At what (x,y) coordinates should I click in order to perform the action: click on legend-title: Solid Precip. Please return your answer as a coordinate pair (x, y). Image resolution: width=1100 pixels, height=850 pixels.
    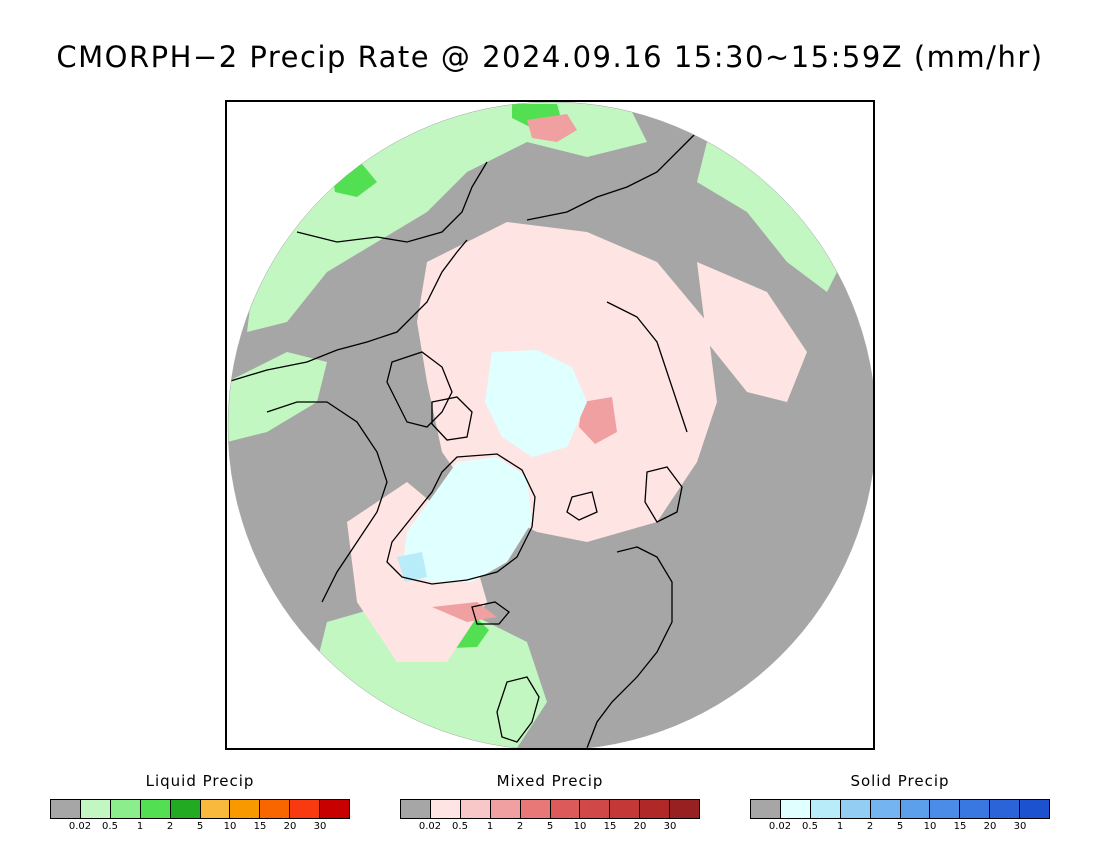
    Looking at the image, I should click on (900, 781).